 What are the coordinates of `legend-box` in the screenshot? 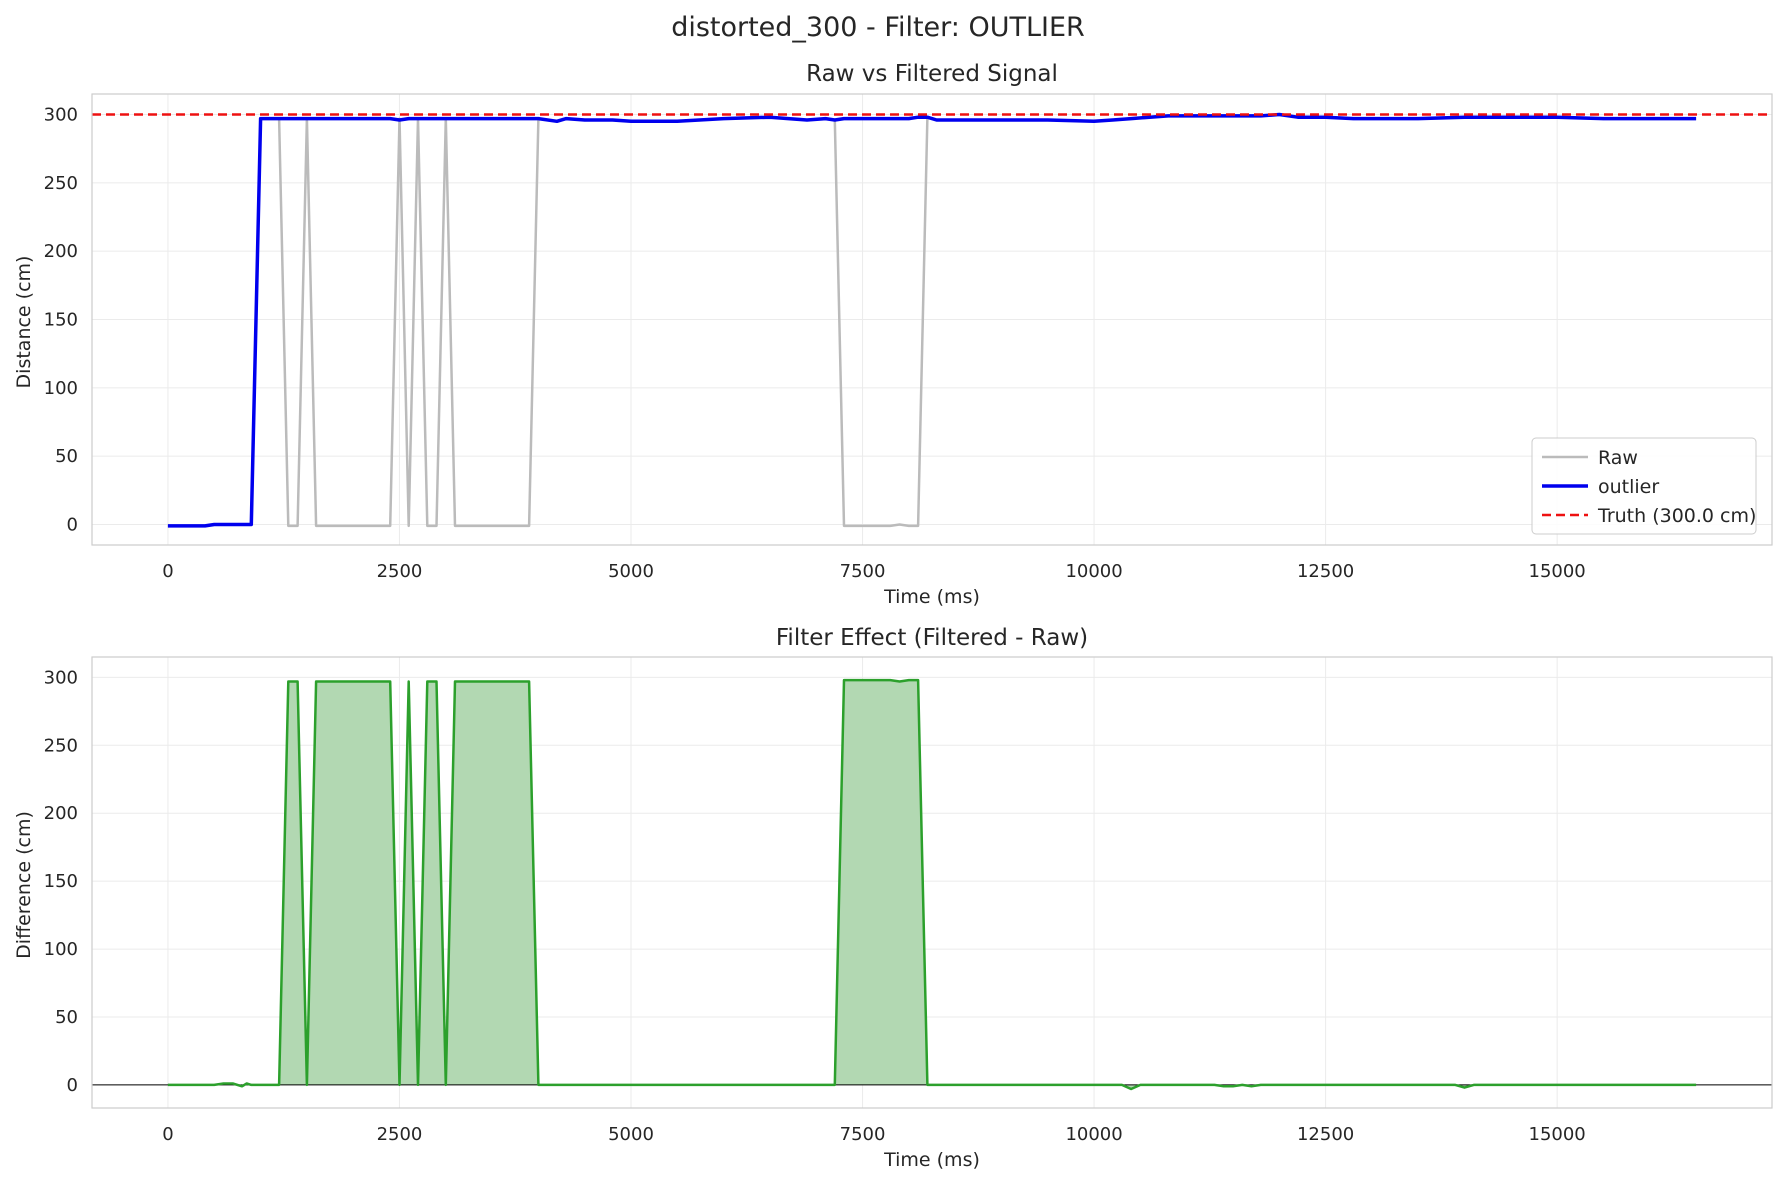 It's located at (1644, 486).